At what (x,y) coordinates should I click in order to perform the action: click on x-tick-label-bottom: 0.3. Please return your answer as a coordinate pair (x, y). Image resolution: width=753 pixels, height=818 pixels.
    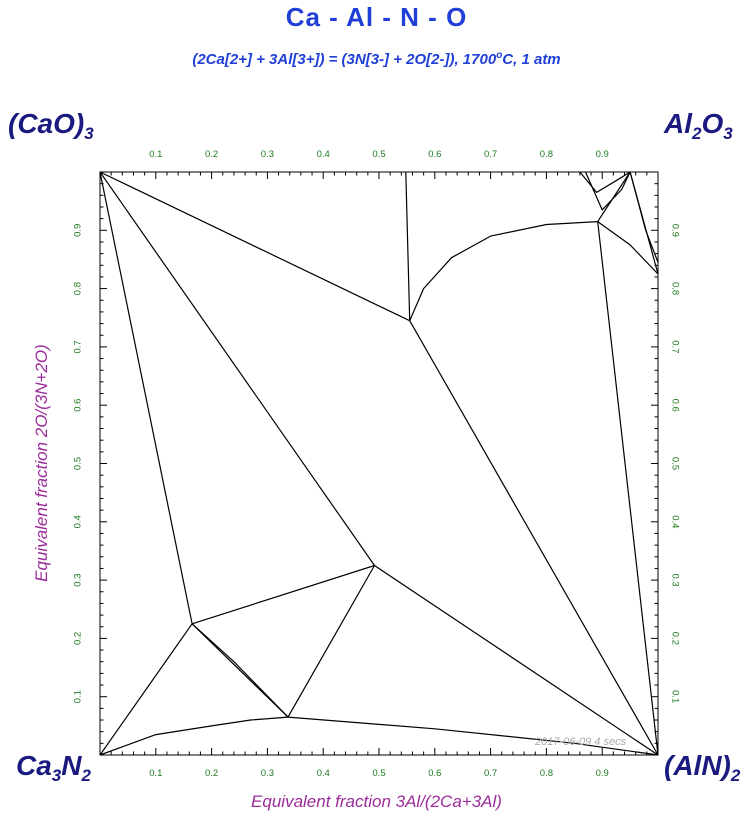
    Looking at the image, I should click on (267, 773).